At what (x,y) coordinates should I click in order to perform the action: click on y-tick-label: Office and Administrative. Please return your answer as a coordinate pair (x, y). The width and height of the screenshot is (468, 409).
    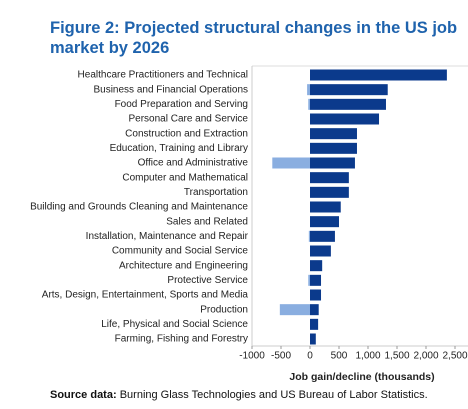
    Looking at the image, I should click on (193, 163).